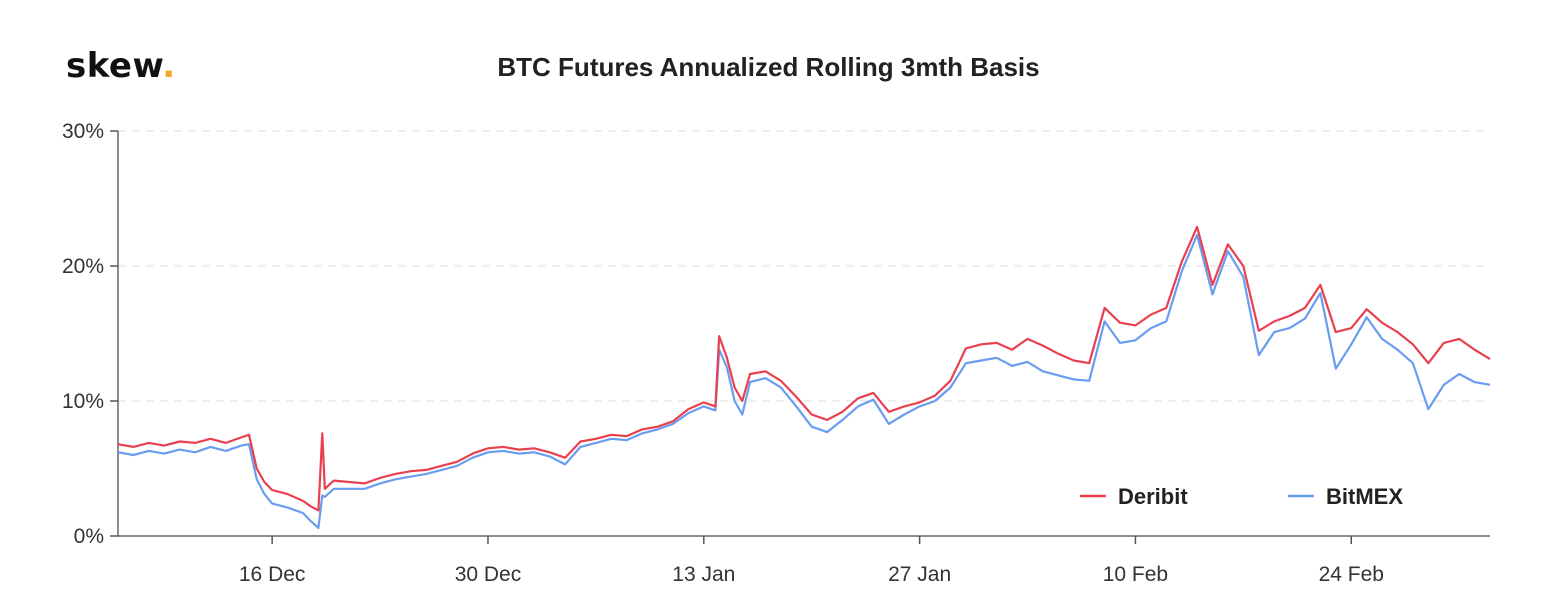  Describe the element at coordinates (83, 131) in the screenshot. I see `y-tick-label: 30%` at that location.